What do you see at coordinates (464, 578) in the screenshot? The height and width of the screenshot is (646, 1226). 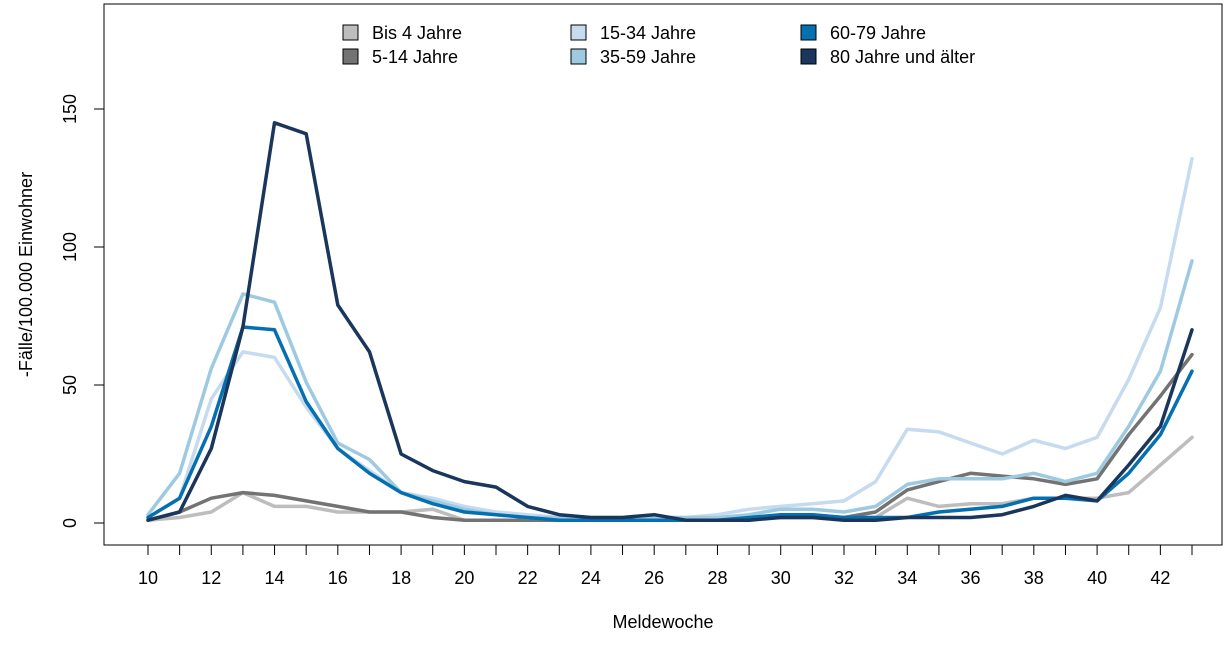 I see `x-tick-label: 20` at bounding box center [464, 578].